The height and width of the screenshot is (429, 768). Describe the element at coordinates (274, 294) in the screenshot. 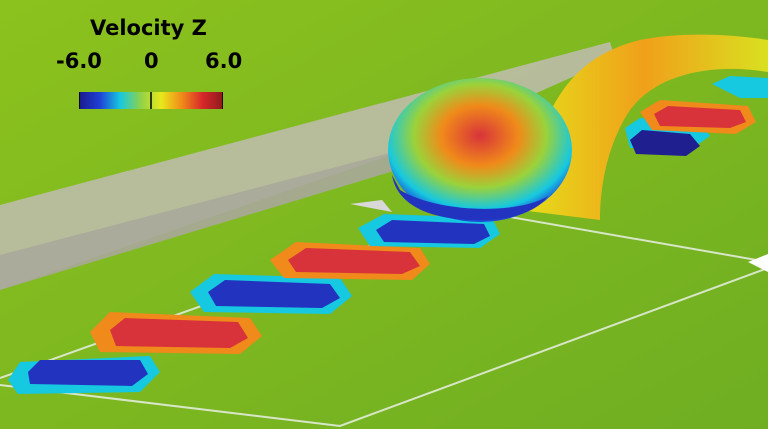

I see `cell-negative-2-core` at that location.